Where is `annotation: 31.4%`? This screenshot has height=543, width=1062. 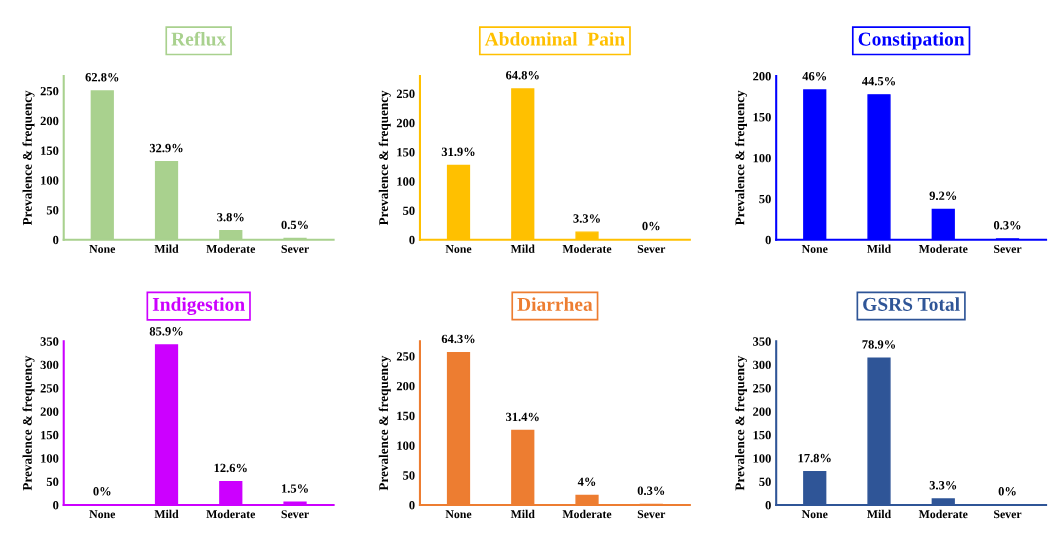
annotation: 31.4% is located at coordinates (522, 417).